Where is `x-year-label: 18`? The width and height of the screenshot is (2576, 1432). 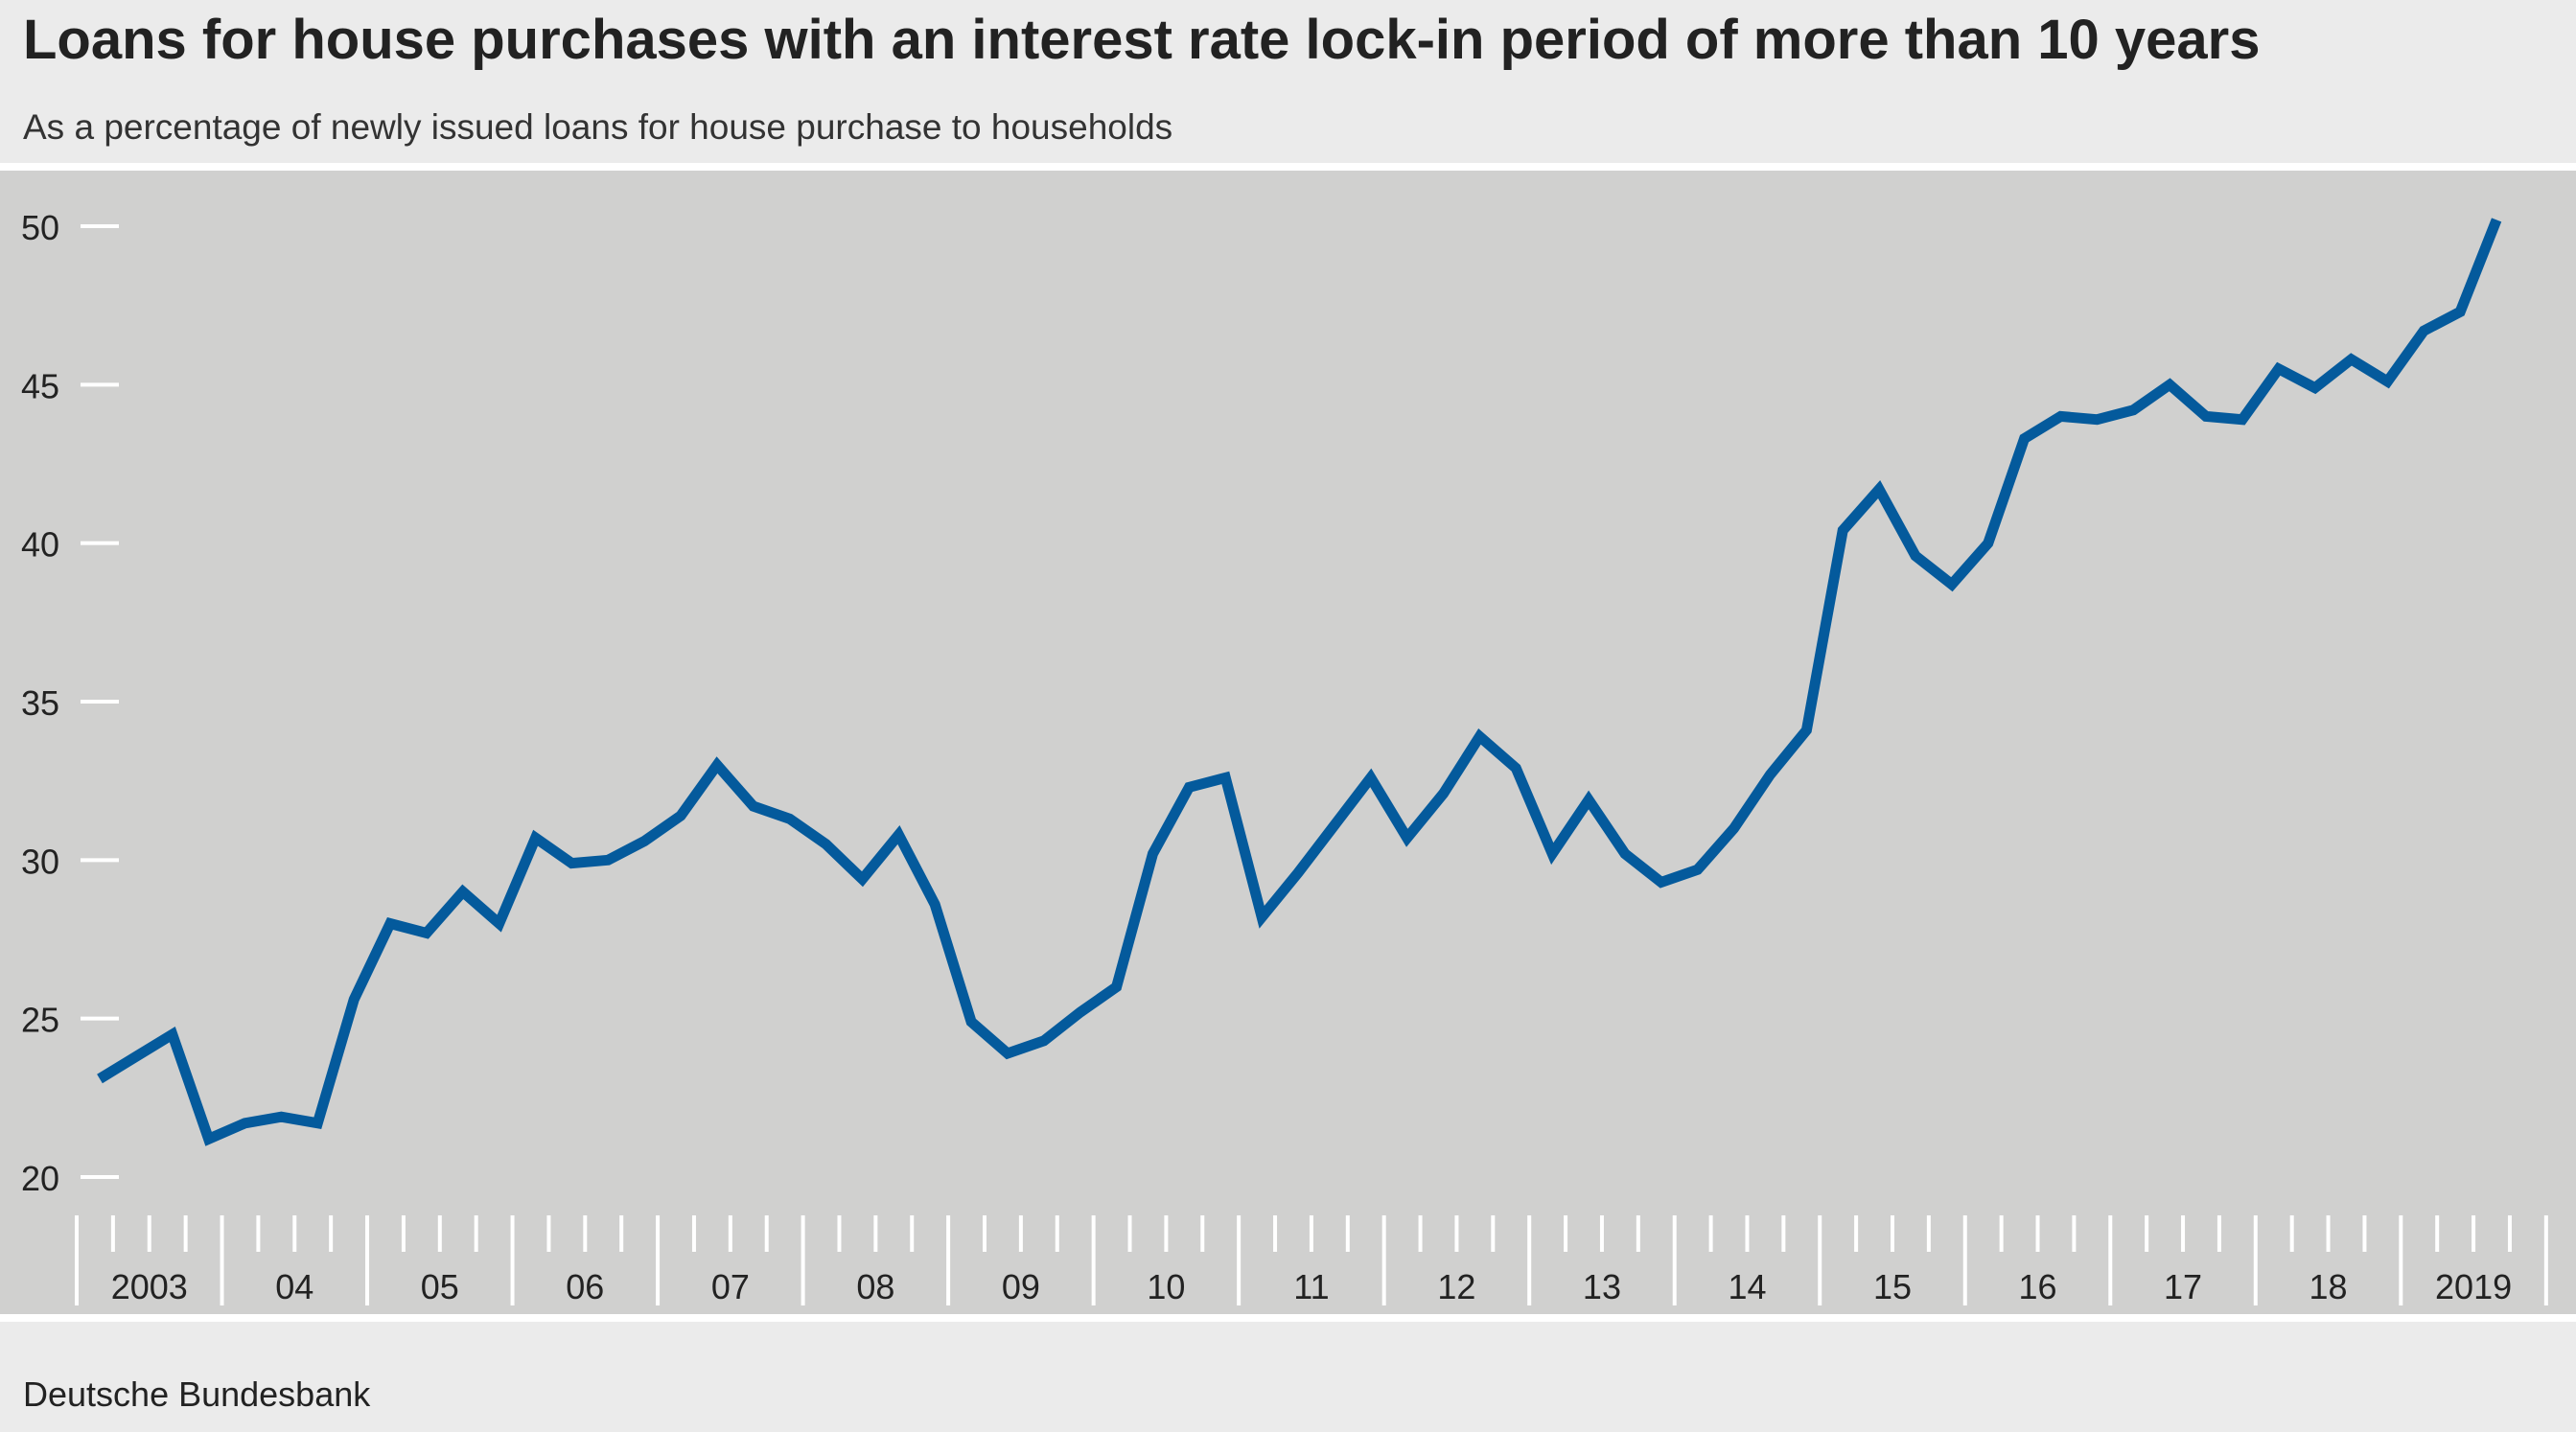 x-year-label: 18 is located at coordinates (2328, 1286).